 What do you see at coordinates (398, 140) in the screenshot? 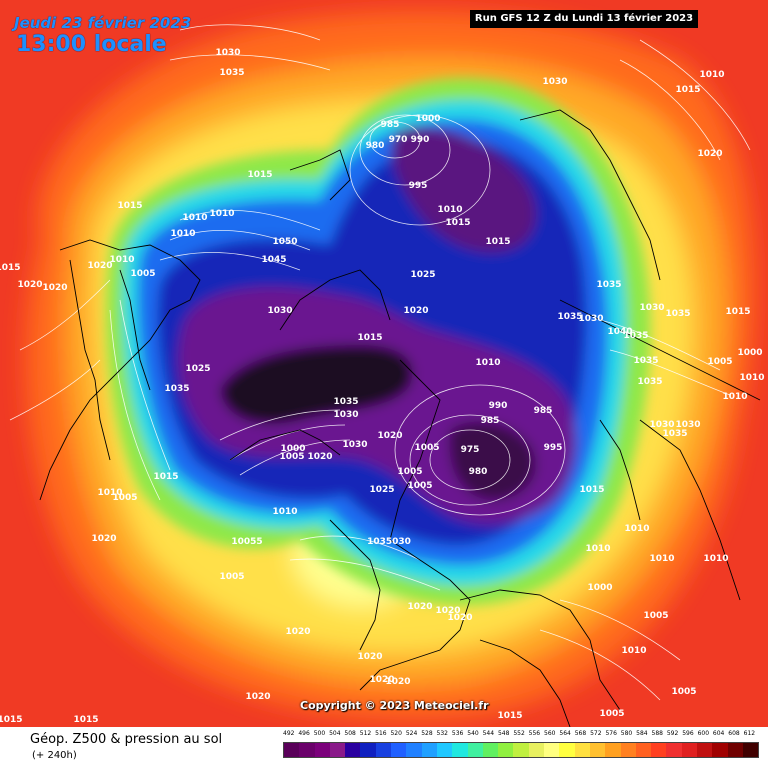
I see `isobar-label: 970` at bounding box center [398, 140].